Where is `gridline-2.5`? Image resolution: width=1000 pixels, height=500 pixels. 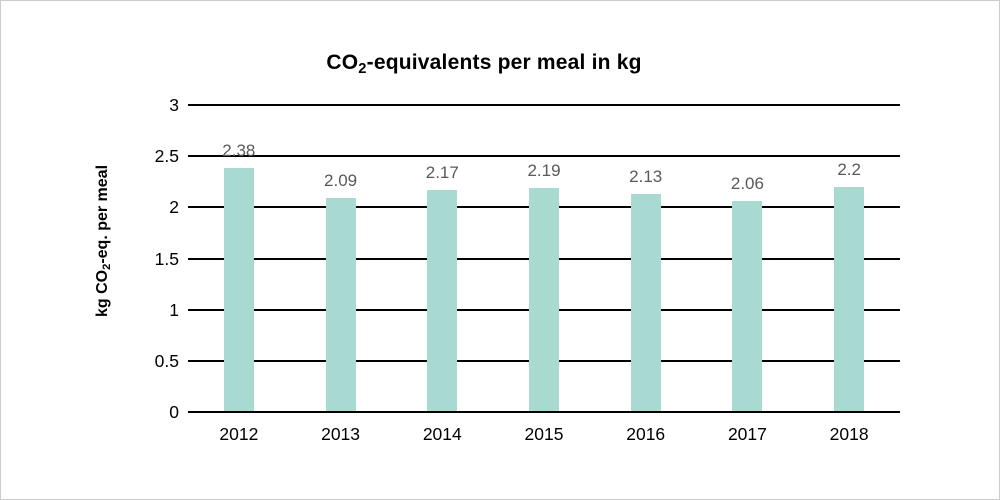
gridline-2.5 is located at coordinates (544, 156).